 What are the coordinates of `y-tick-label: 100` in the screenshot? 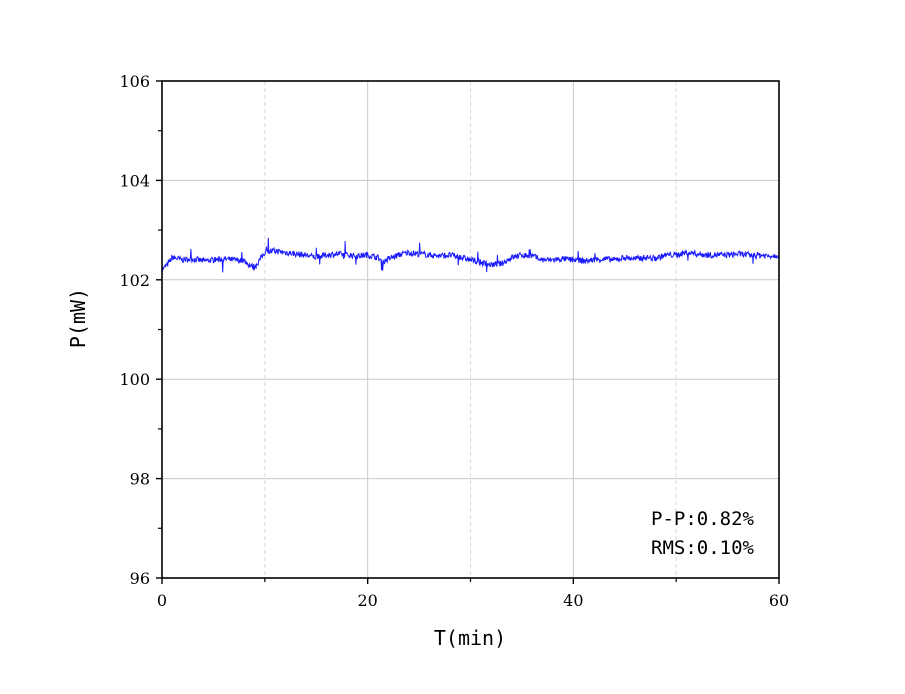 It's located at (134, 379).